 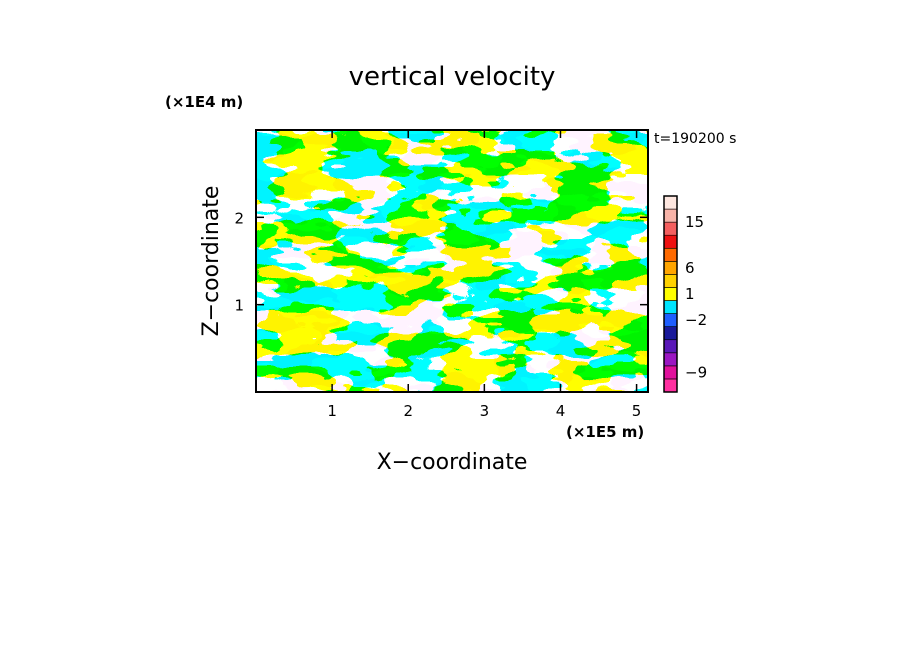 I want to click on colorbar-tick-label: −2, so click(x=696, y=320).